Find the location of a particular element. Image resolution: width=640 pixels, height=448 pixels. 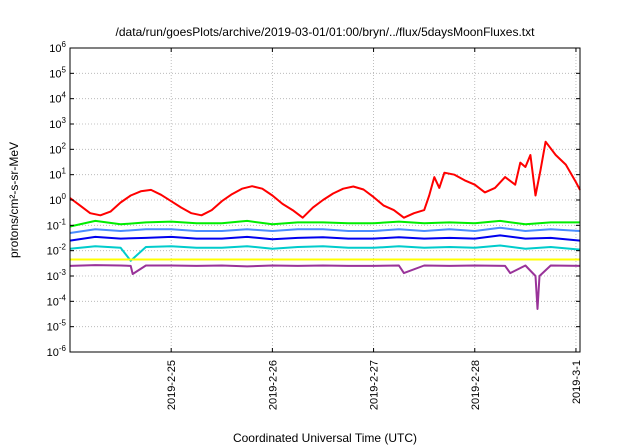

x-tick-label: 2019-2-26 is located at coordinates (273, 385).